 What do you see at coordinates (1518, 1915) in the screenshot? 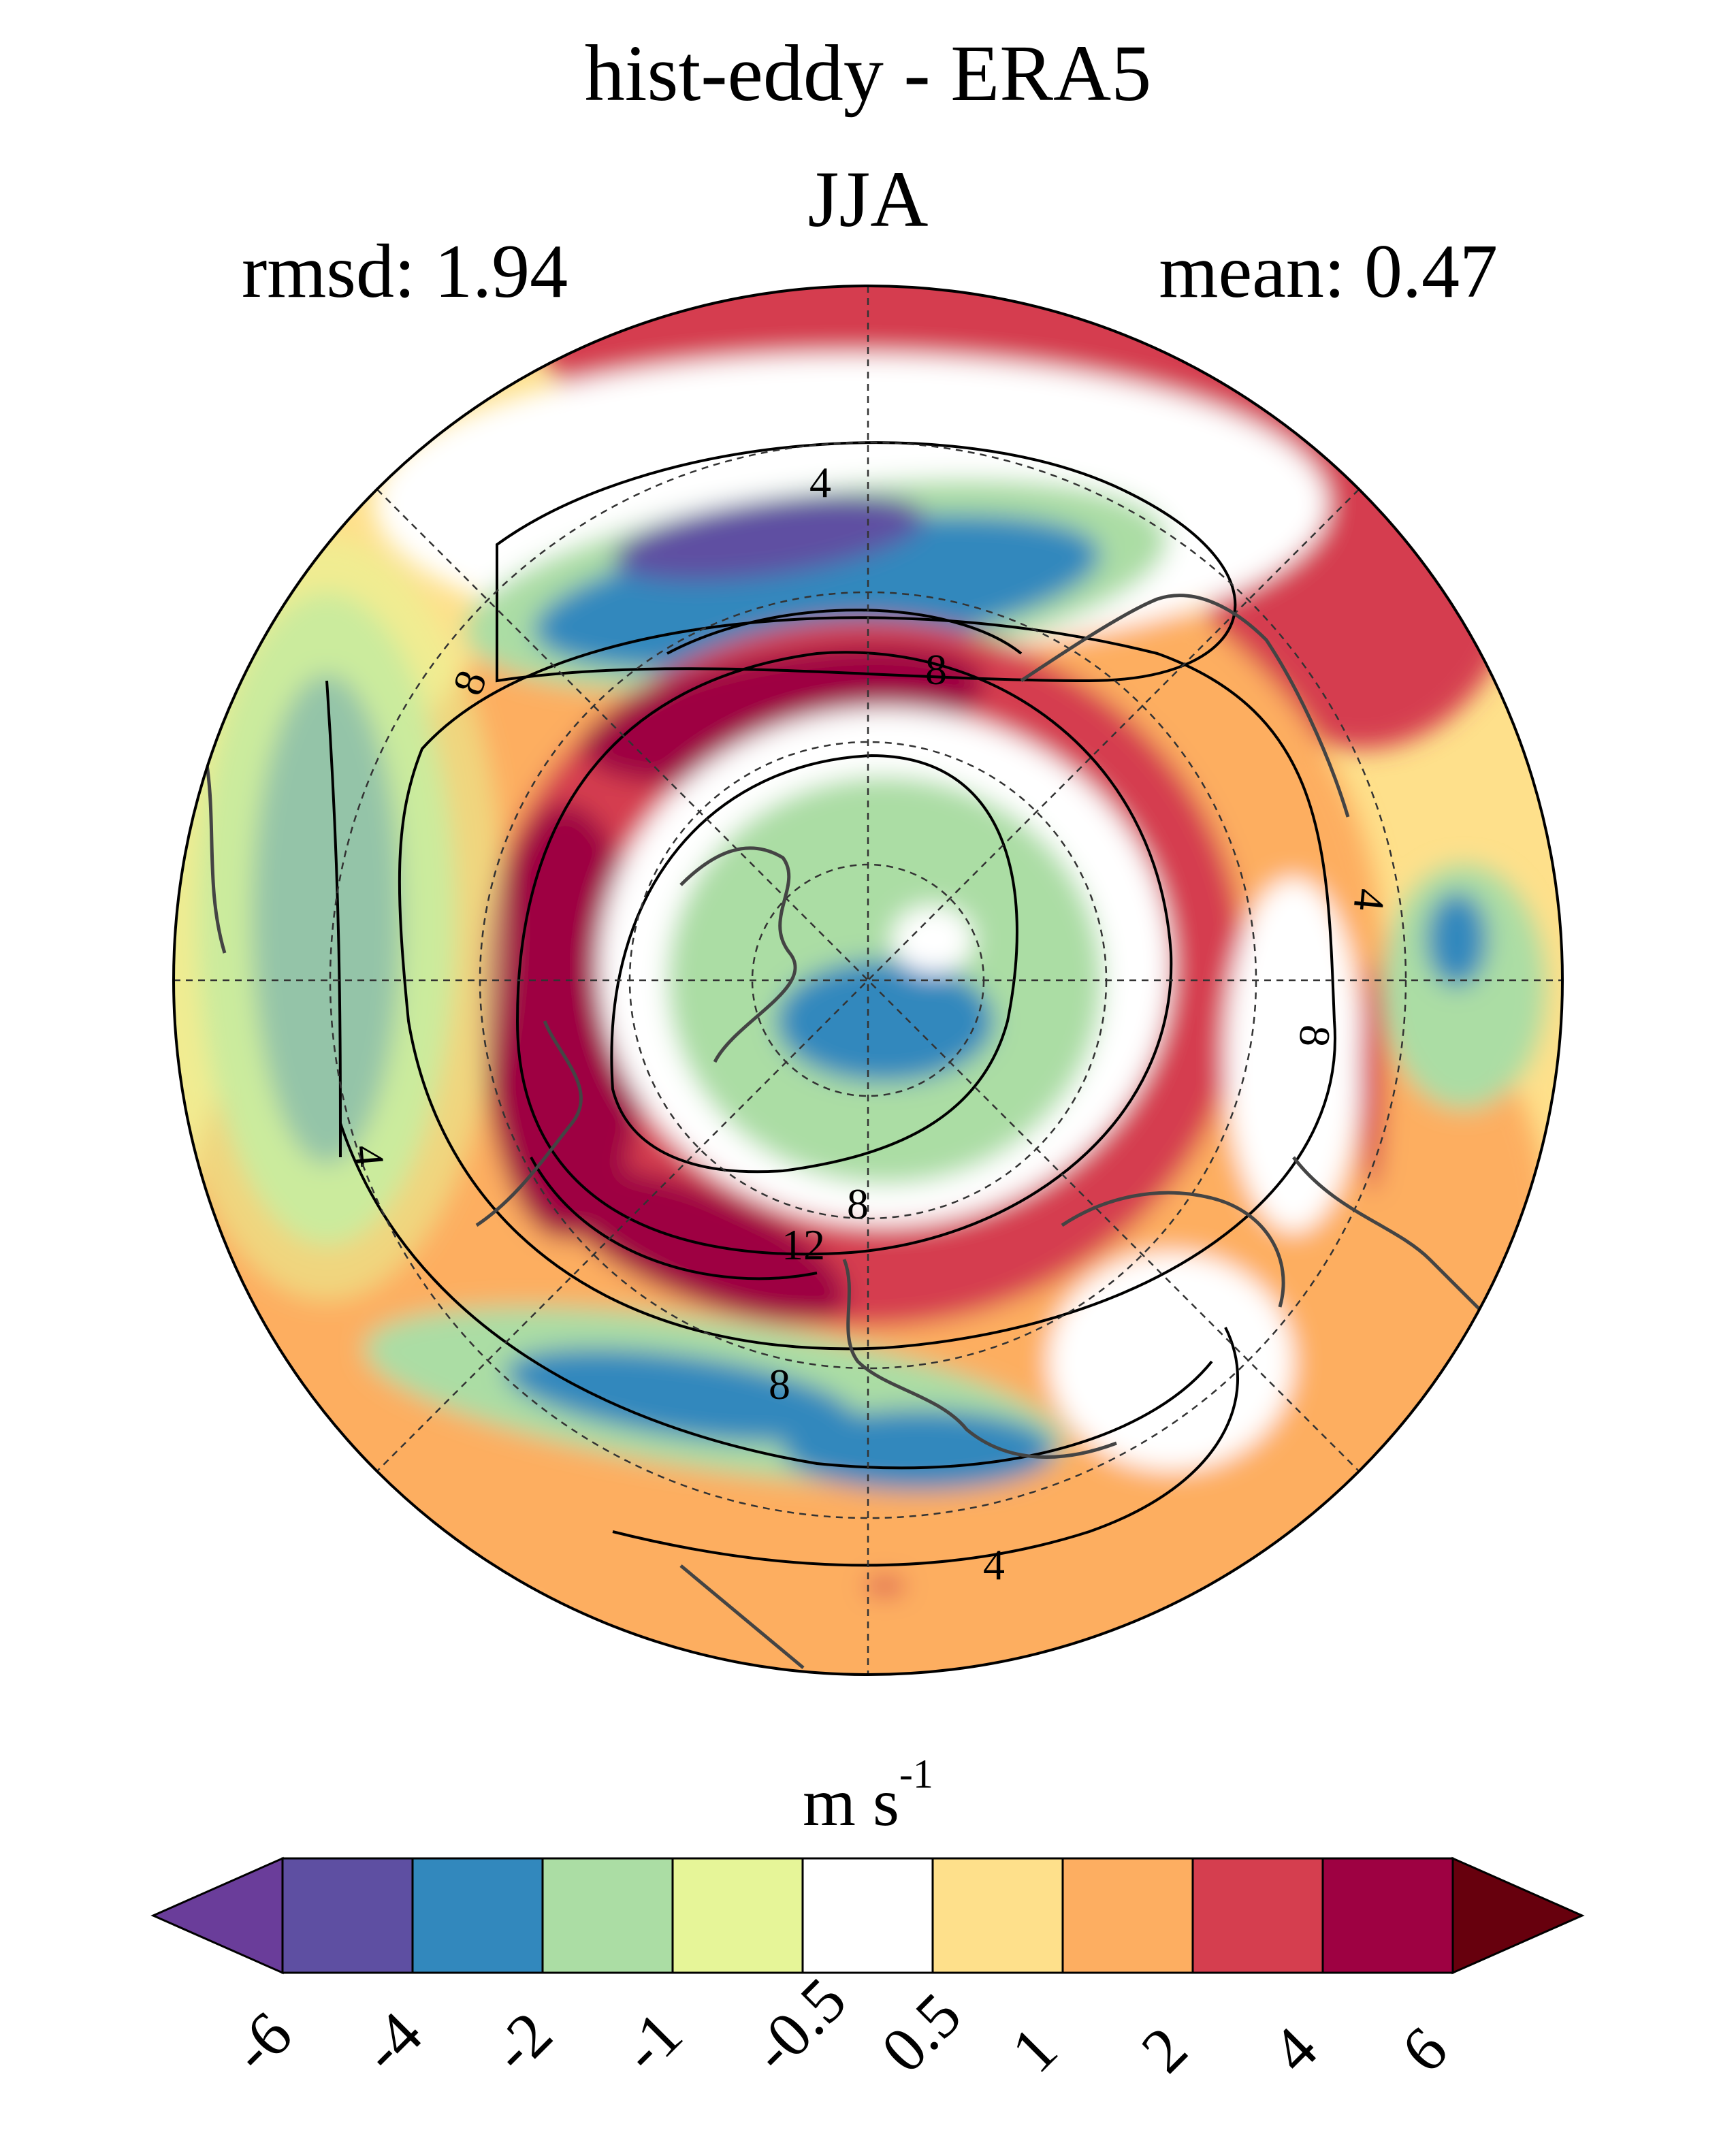
I see `colorbar-arrow-high` at bounding box center [1518, 1915].